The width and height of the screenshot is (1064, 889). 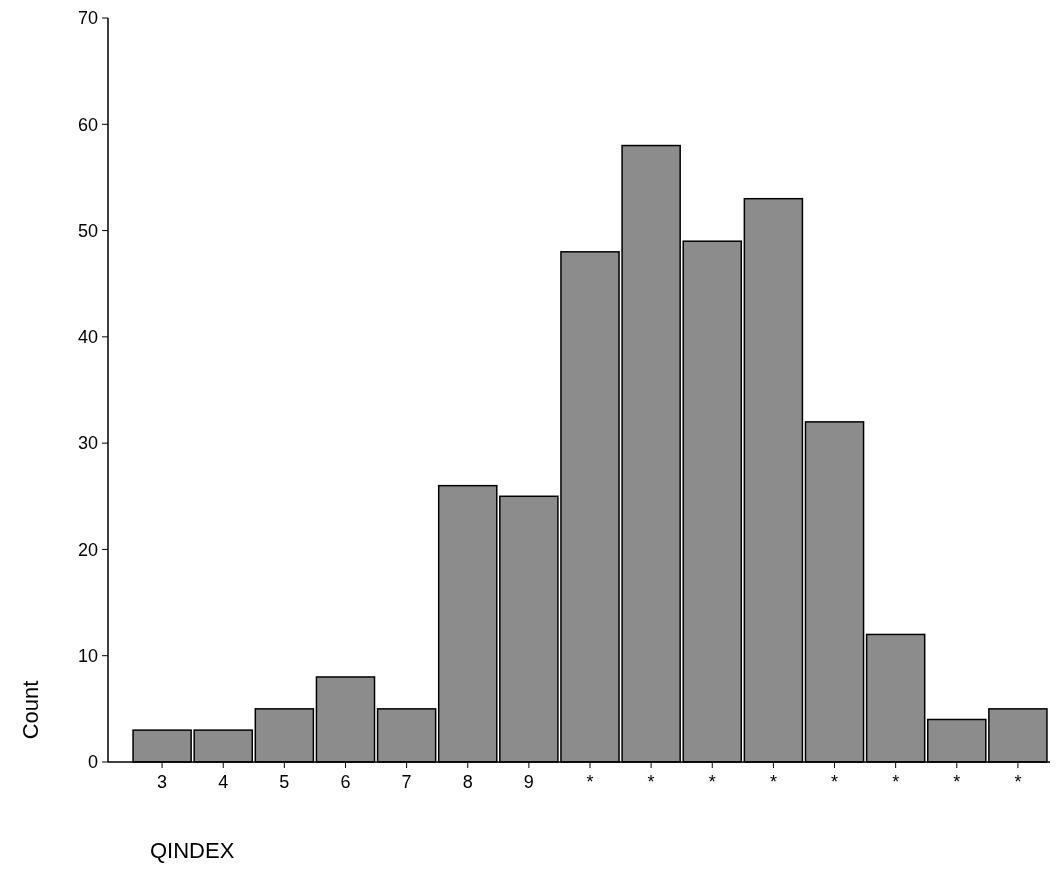 What do you see at coordinates (223, 782) in the screenshot?
I see `x-tick-label: 4` at bounding box center [223, 782].